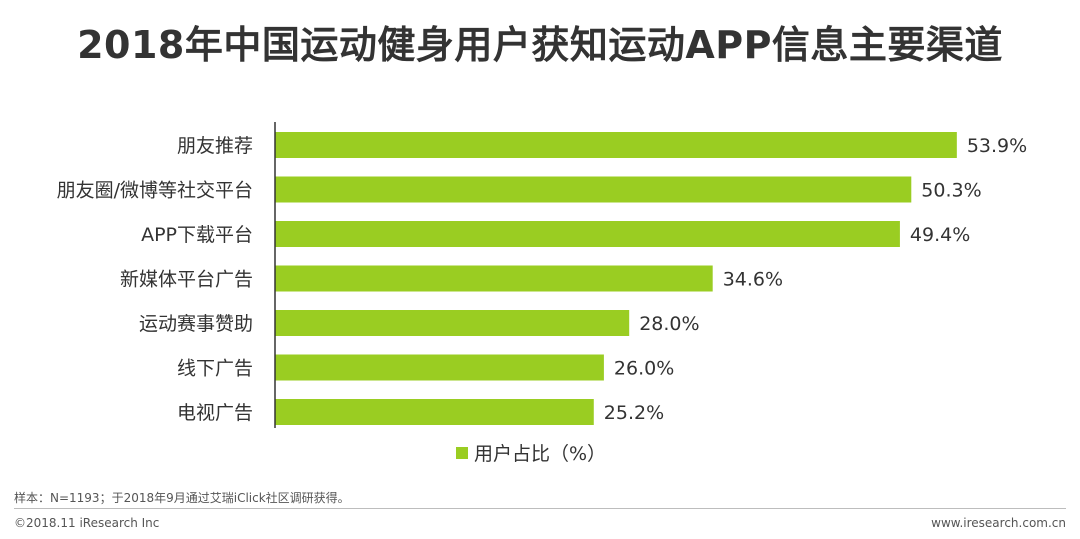  What do you see at coordinates (951, 191) in the screenshot?
I see `value-label: 50.3%` at bounding box center [951, 191].